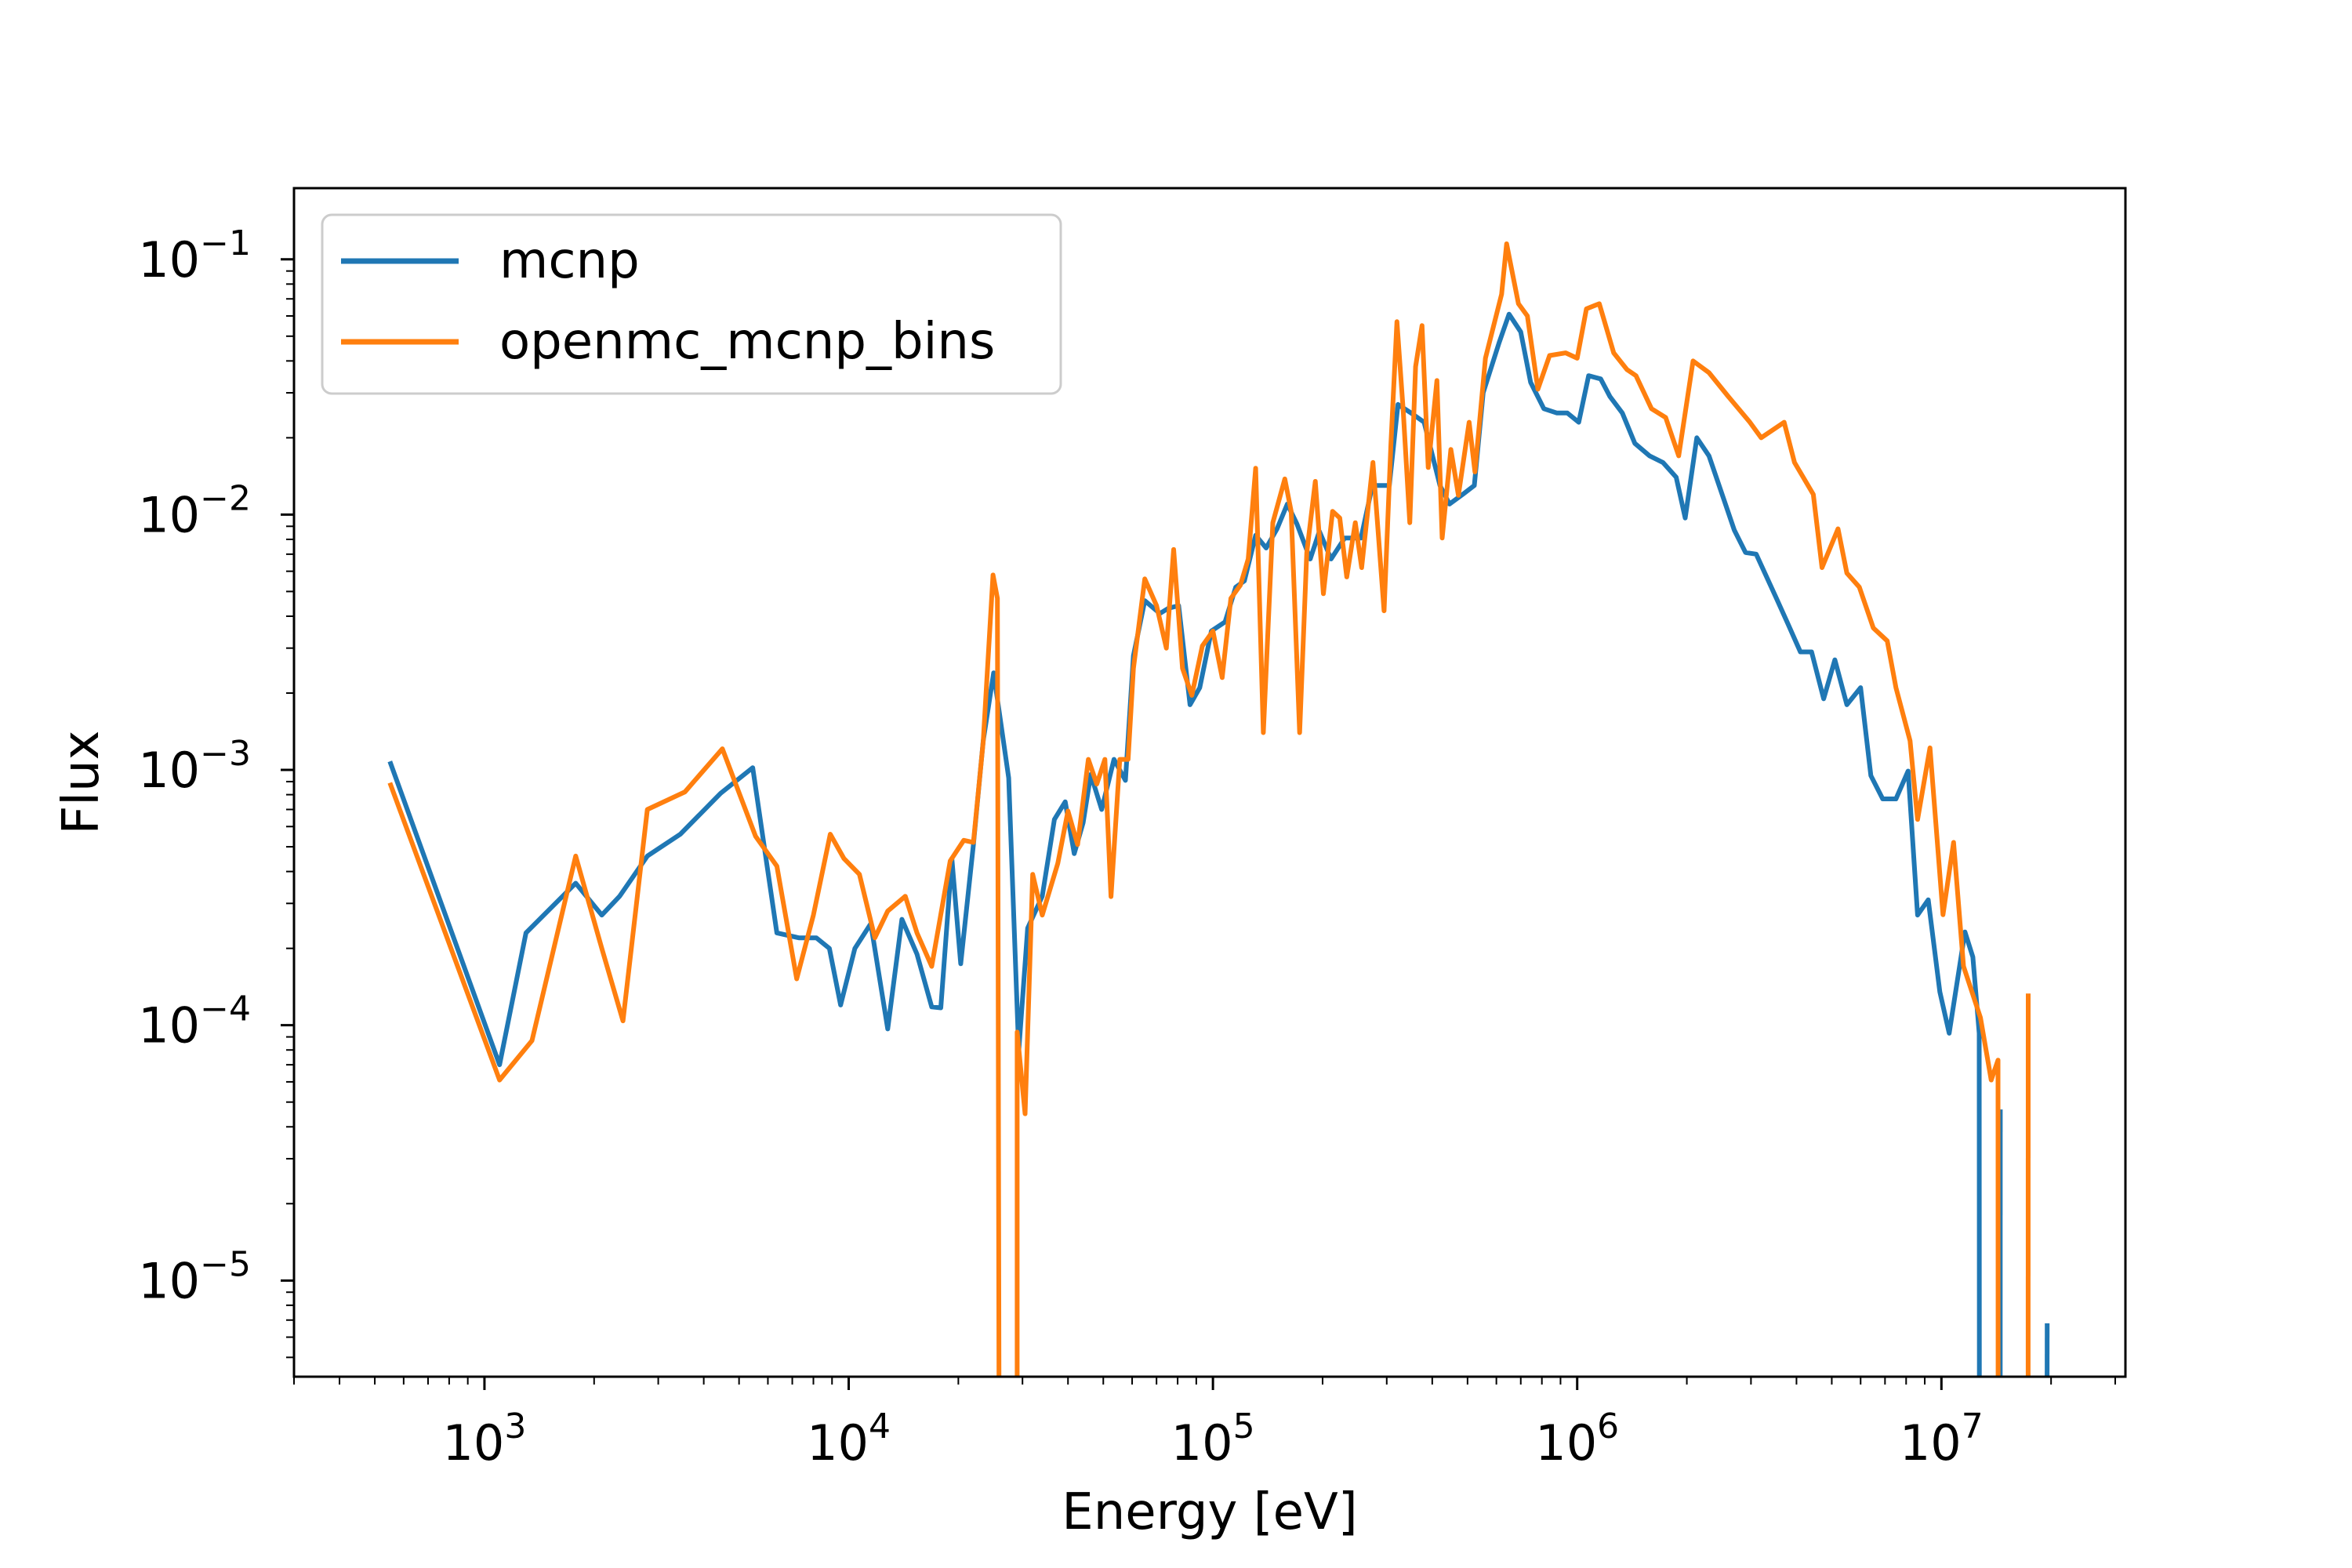  I want to click on series-line-openmc-mcnp-bins, so click(694, 975).